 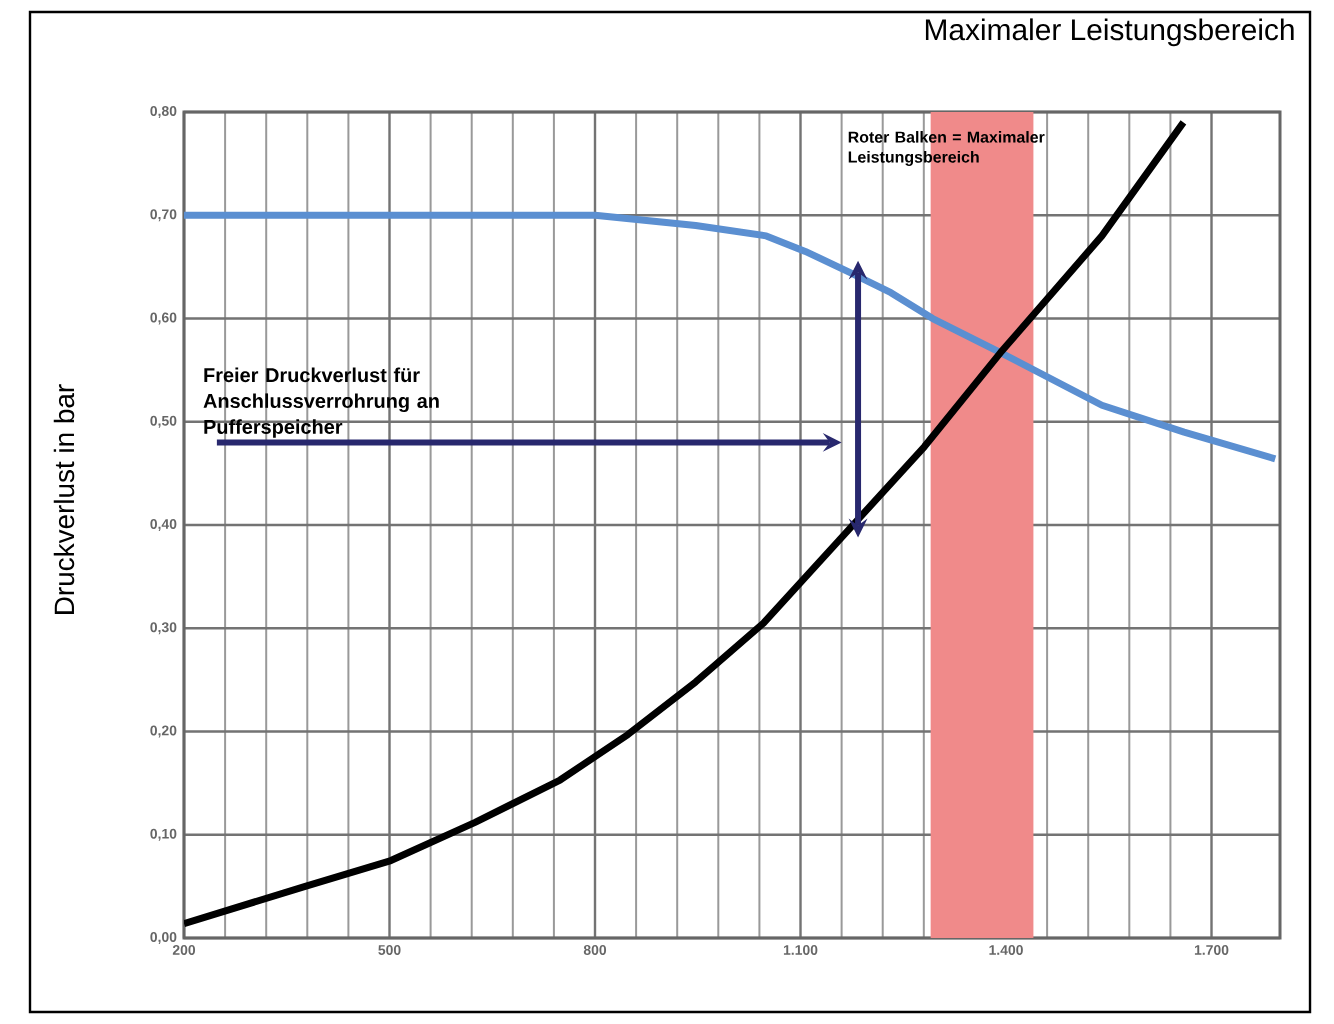 What do you see at coordinates (321, 402) in the screenshot?
I see `annotation: Freier Druckverlust für Anschlussverrohrung an Pufferspeicher` at bounding box center [321, 402].